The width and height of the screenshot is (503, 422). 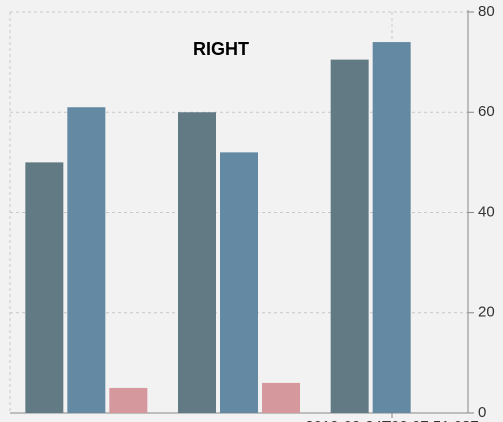 What do you see at coordinates (482, 412) in the screenshot?
I see `y-tick-label: 0` at bounding box center [482, 412].